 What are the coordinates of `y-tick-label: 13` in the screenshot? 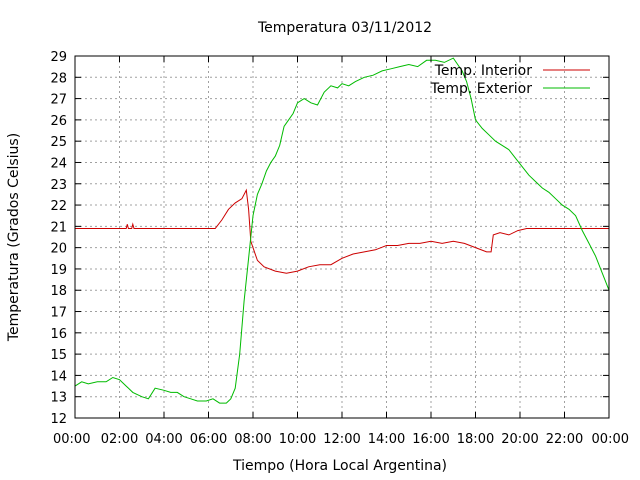 It's located at (58, 398).